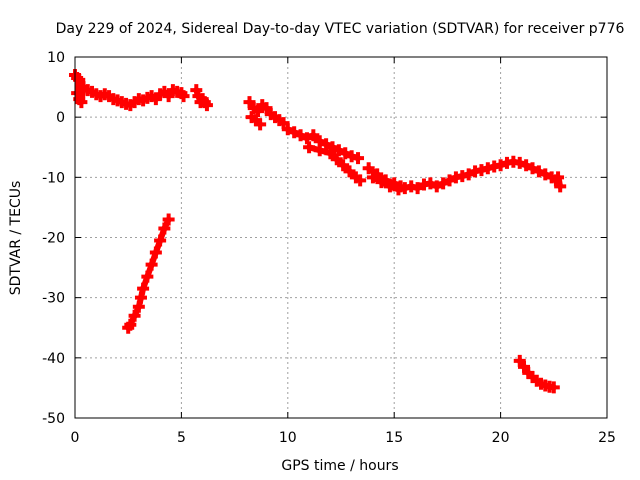 Image resolution: width=640 pixels, height=480 pixels. I want to click on y-axis-label: SDTVAR / TECUs, so click(16, 238).